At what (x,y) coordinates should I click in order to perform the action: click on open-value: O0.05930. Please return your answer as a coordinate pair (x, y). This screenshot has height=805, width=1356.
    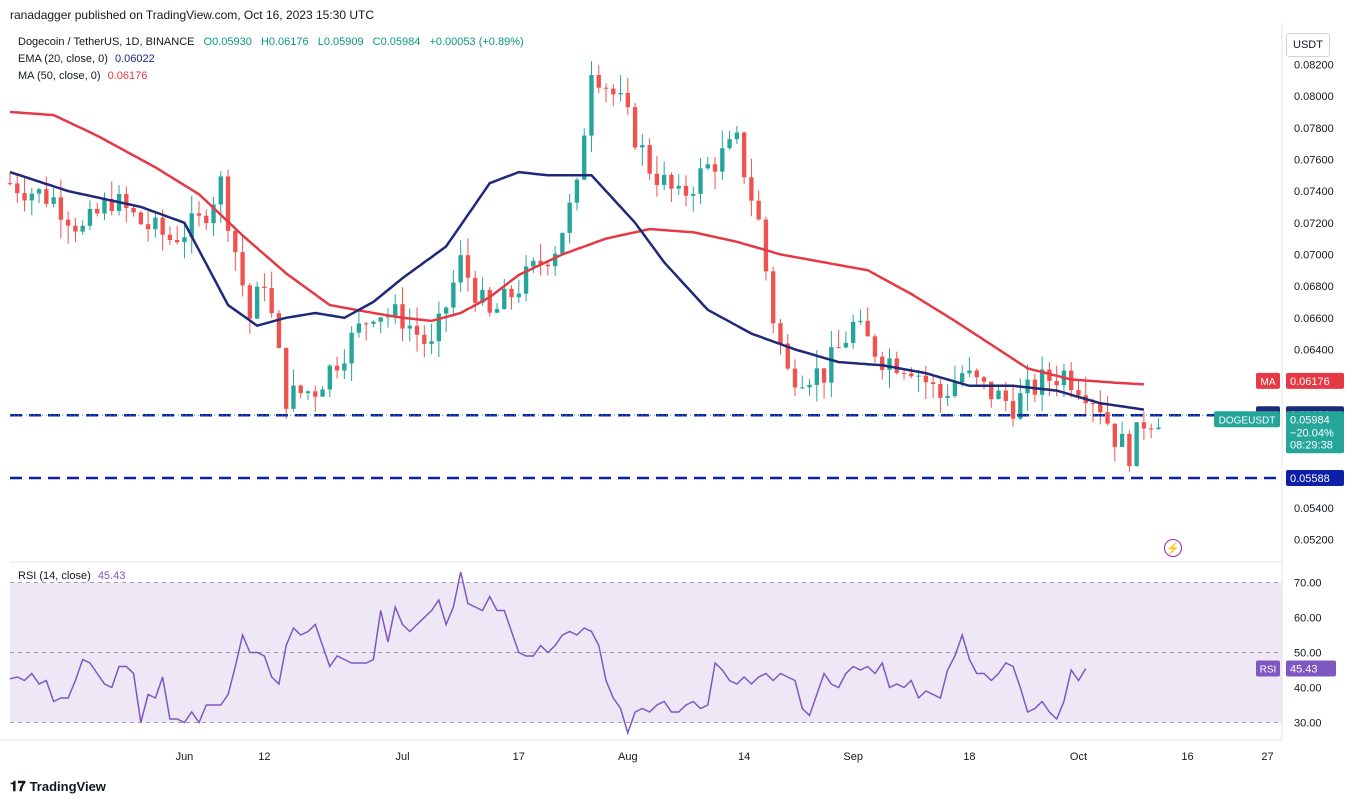
    Looking at the image, I should click on (227, 42).